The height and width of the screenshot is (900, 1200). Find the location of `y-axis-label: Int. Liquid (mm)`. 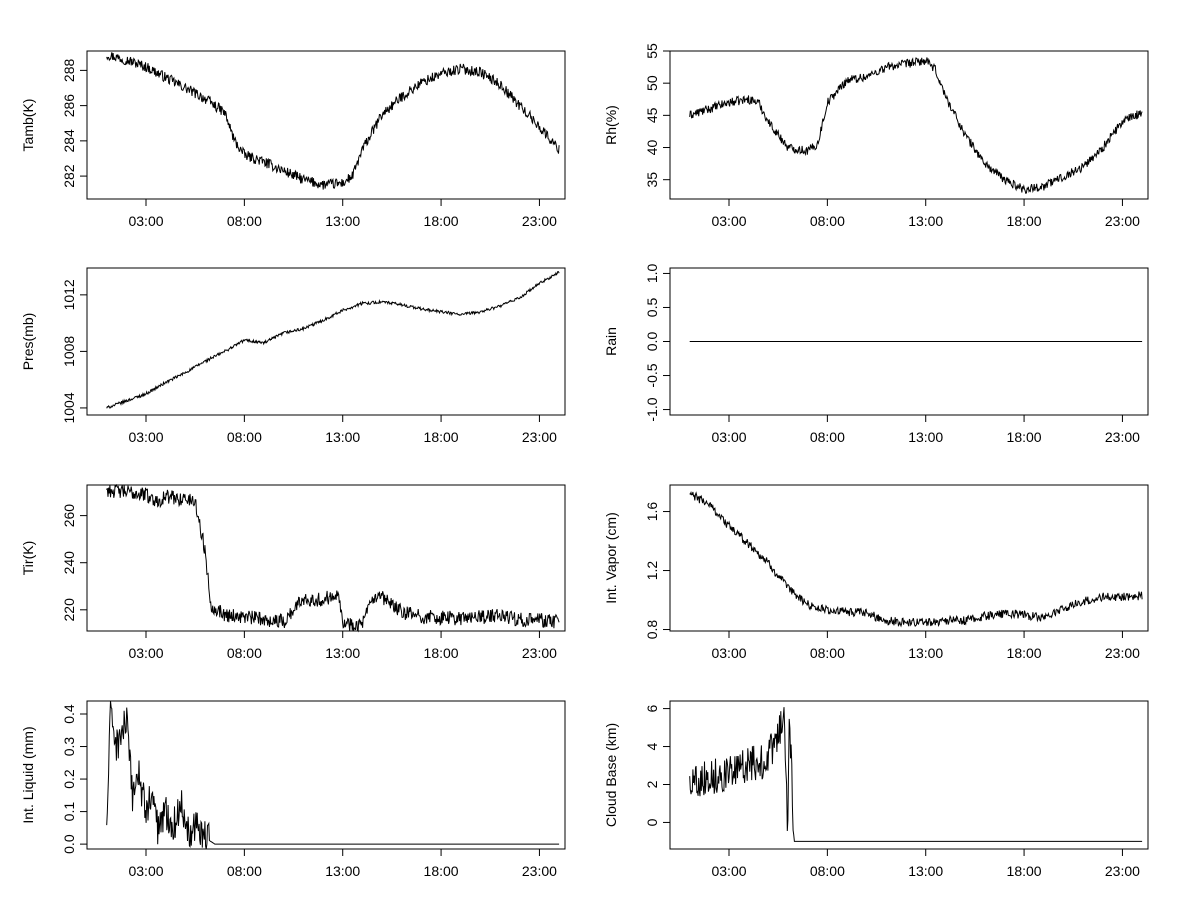

y-axis-label: Int. Liquid (mm) is located at coordinates (28, 774).